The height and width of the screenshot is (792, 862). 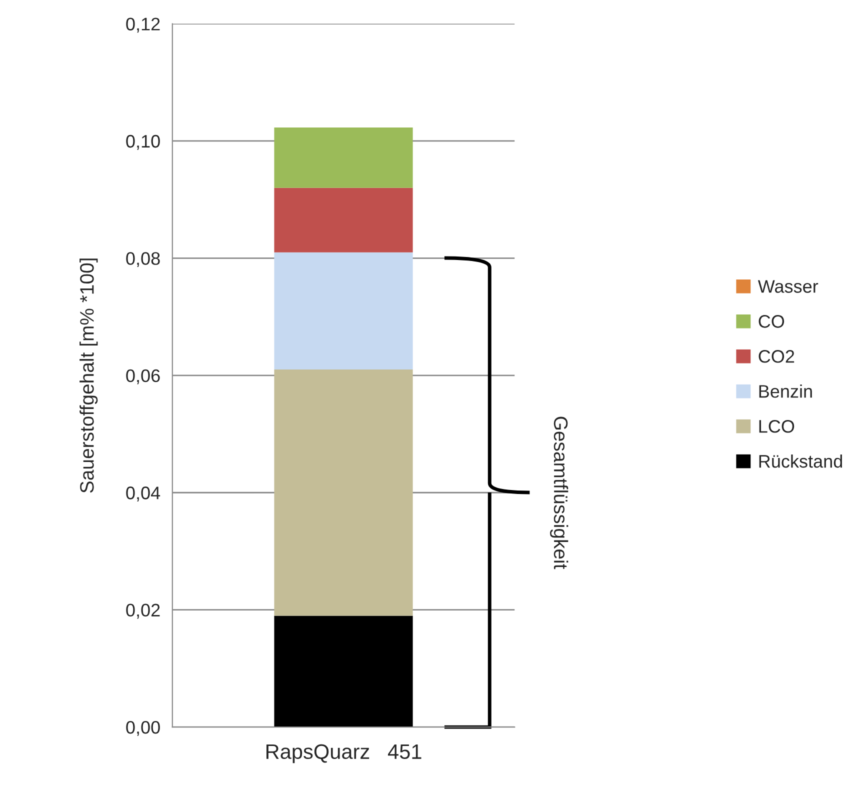 What do you see at coordinates (771, 321) in the screenshot?
I see `legend-label: CO` at bounding box center [771, 321].